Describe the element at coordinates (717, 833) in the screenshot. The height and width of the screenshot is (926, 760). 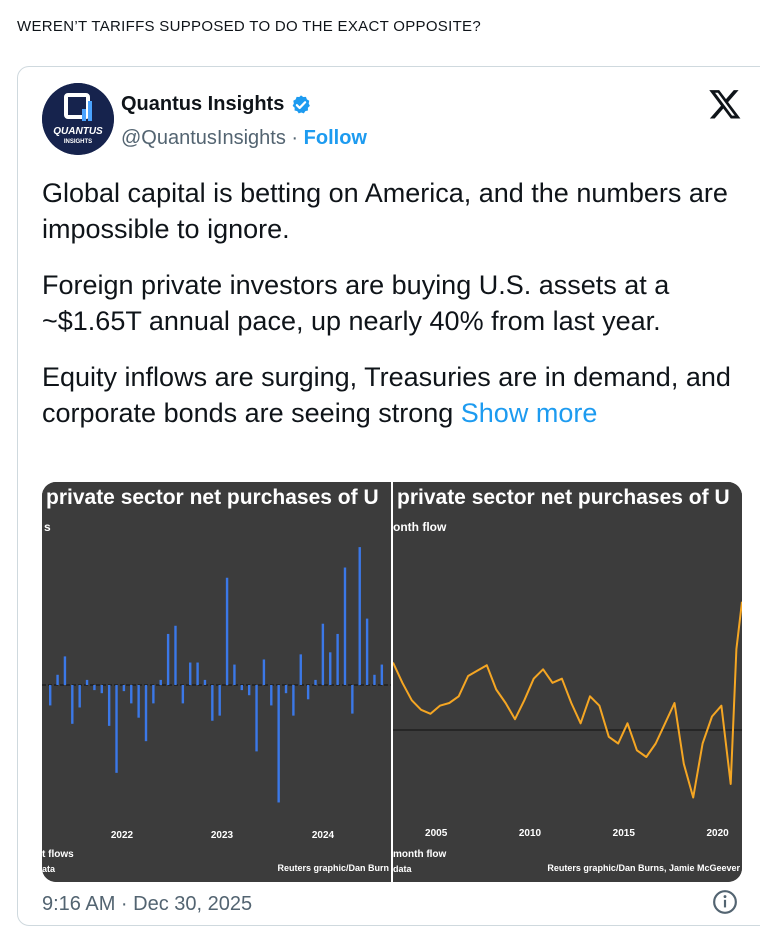
I see `line-x-tick-label: 2020` at that location.